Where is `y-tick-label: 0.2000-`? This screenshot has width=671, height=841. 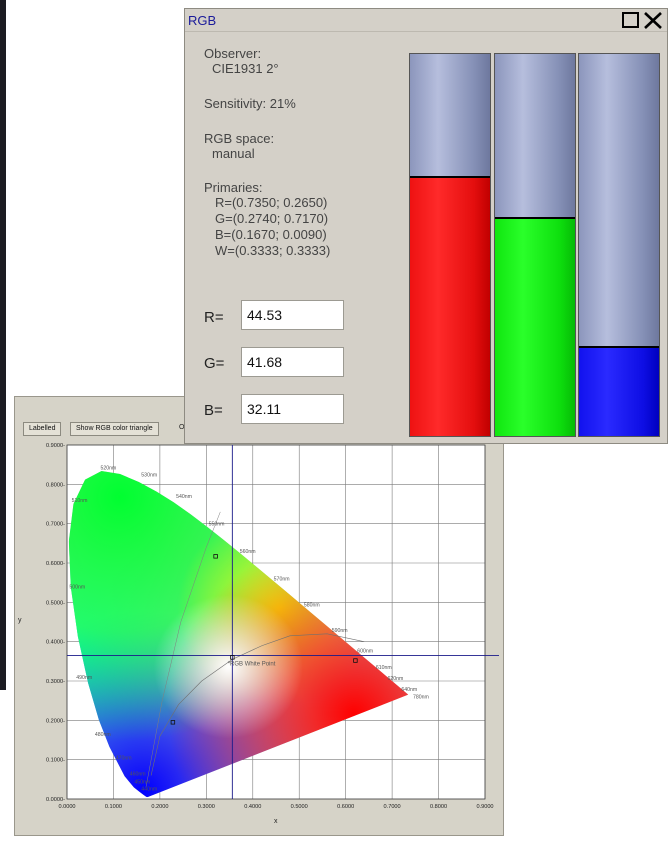
y-tick-label: 0.2000- is located at coordinates (55, 721).